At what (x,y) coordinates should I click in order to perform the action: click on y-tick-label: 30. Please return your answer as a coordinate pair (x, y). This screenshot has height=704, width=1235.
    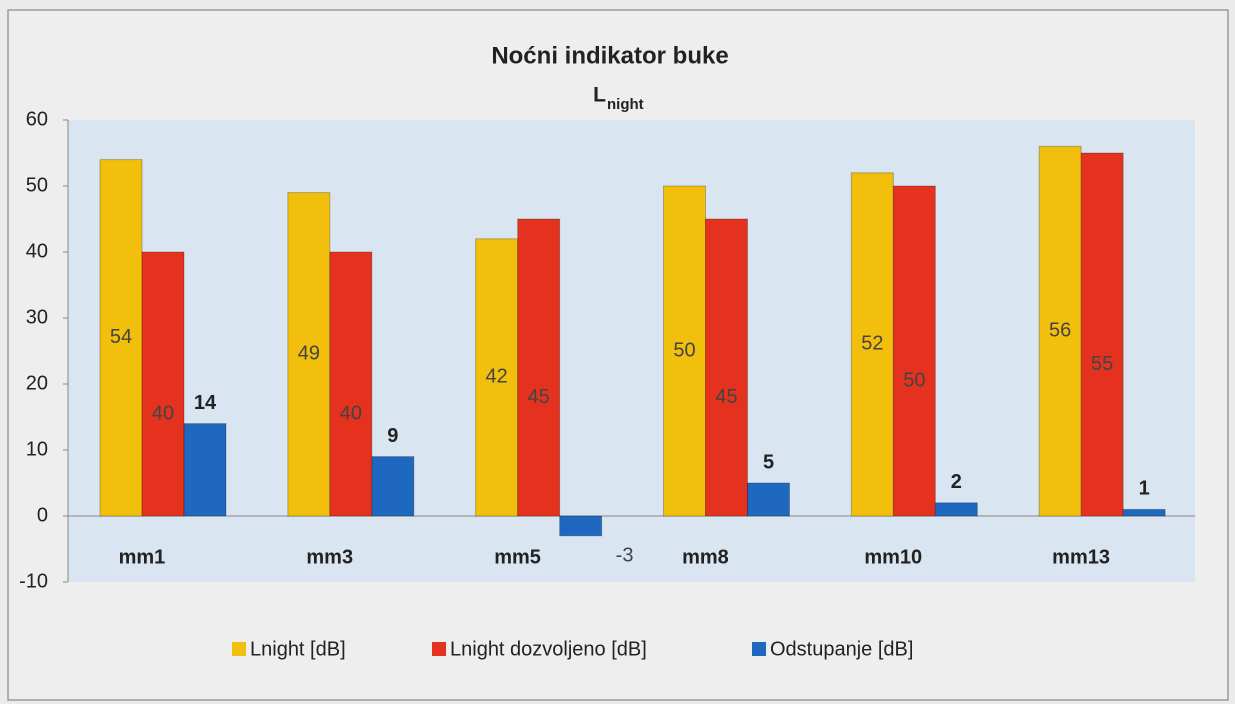
    Looking at the image, I should click on (37, 317).